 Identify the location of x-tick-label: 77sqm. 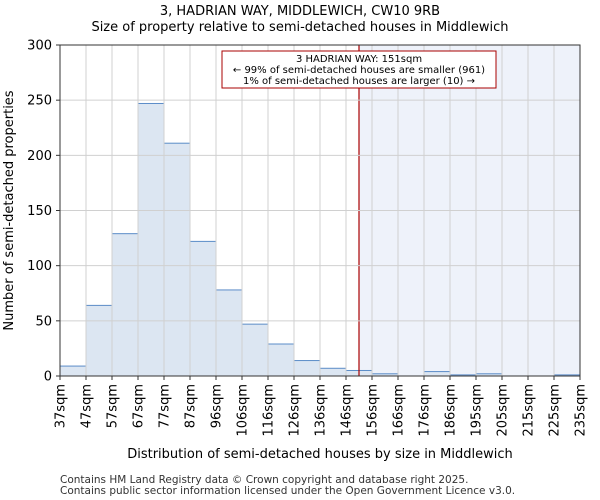
(165, 406).